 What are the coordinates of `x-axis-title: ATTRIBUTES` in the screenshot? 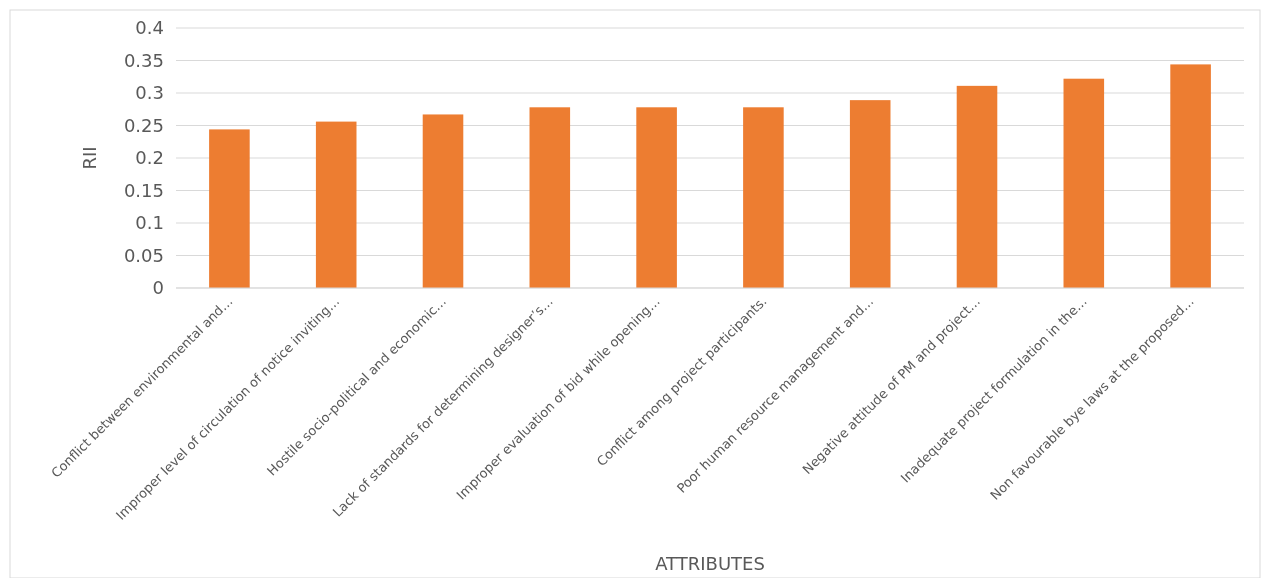 It's located at (710, 563).